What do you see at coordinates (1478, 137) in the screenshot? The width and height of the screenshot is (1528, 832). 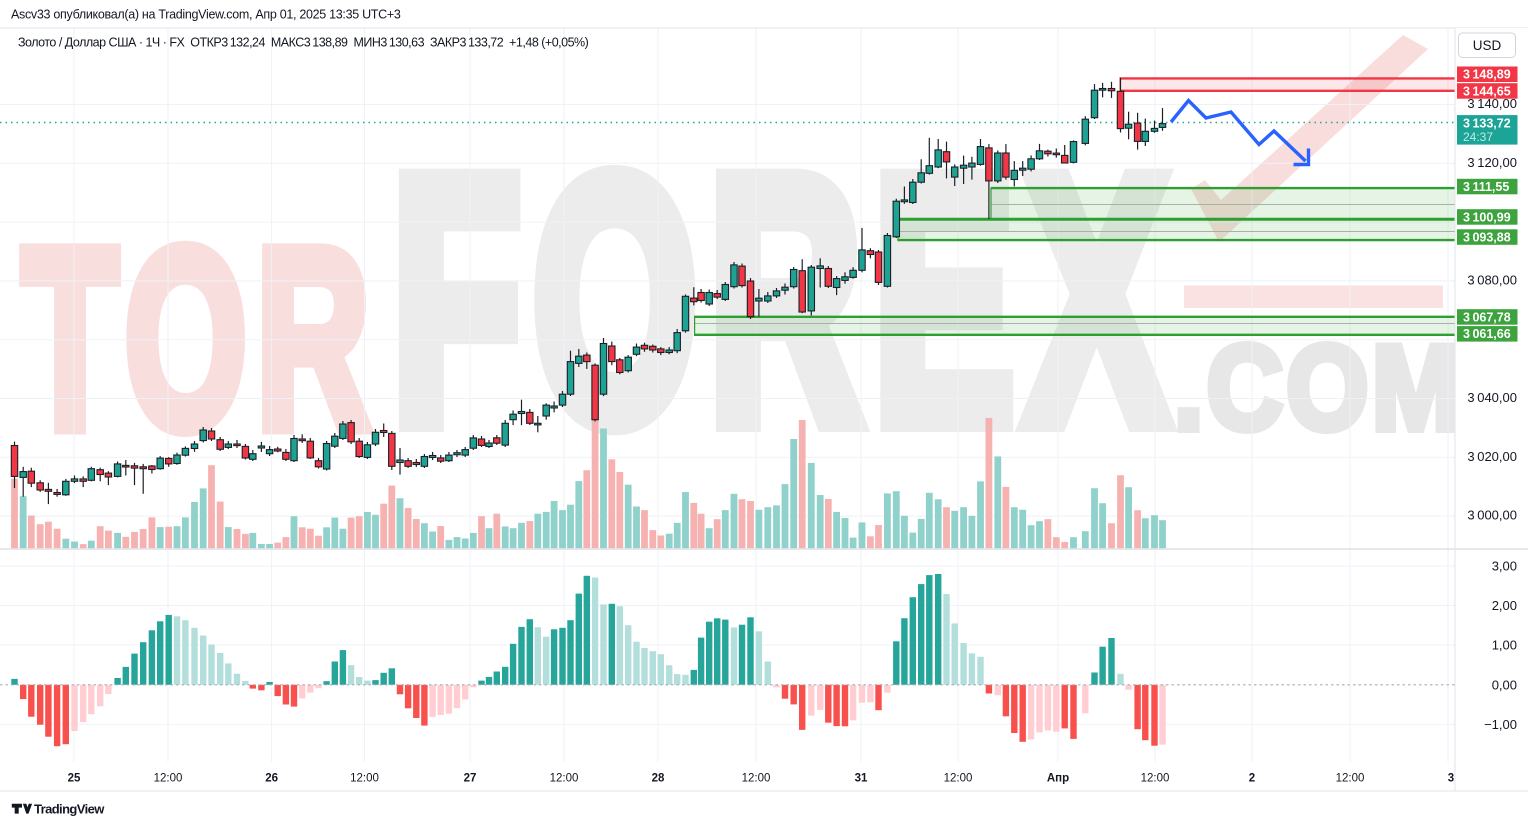 I see `svg-text: 24:37` at bounding box center [1478, 137].